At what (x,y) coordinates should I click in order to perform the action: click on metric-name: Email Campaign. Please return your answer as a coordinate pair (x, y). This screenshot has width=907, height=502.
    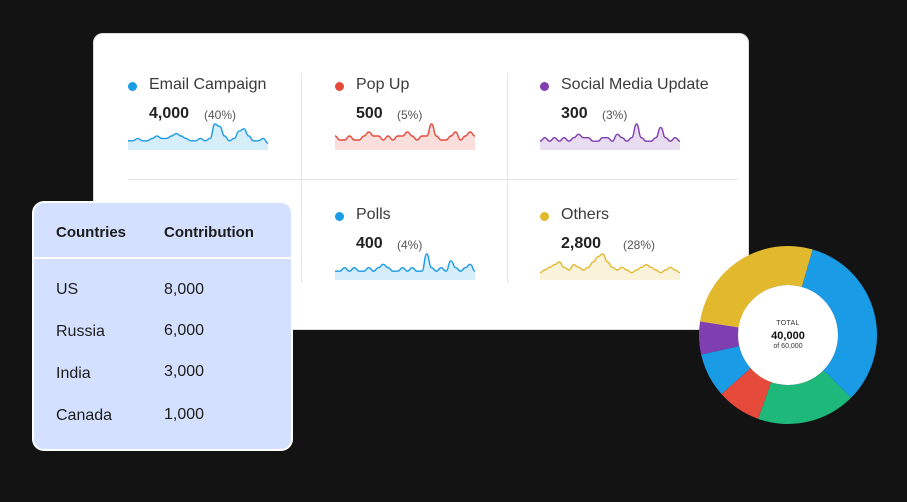
    Looking at the image, I should click on (208, 84).